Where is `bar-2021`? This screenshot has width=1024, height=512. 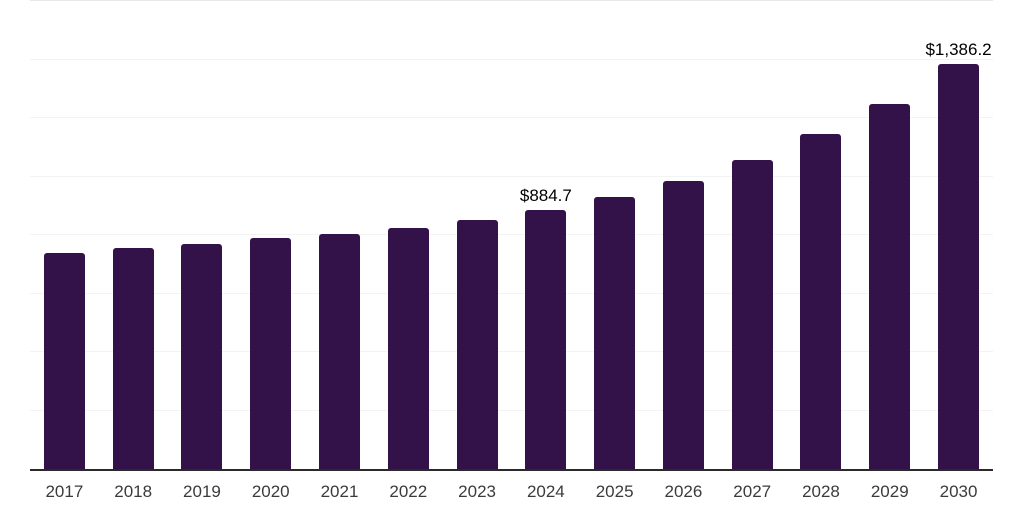 bar-2021 is located at coordinates (340, 351).